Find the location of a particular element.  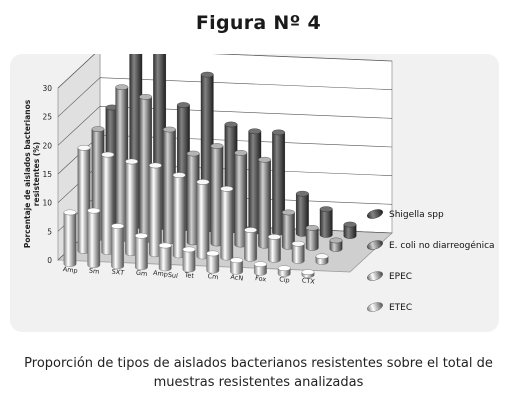

legend-item: Shigella spp is located at coordinates (405, 214).